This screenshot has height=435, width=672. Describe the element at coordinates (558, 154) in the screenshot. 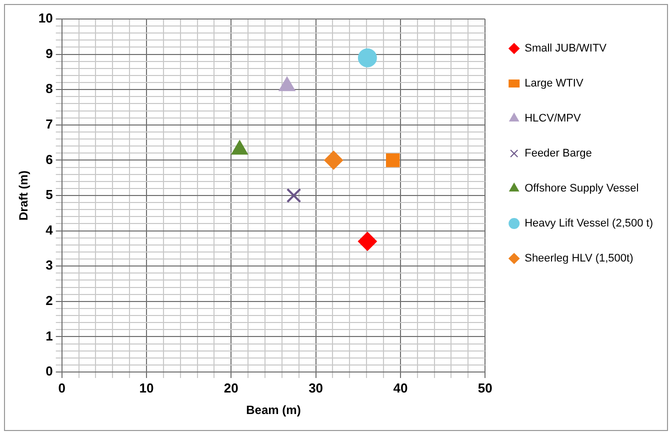

I see `legend-label: Feeder Barge` at that location.